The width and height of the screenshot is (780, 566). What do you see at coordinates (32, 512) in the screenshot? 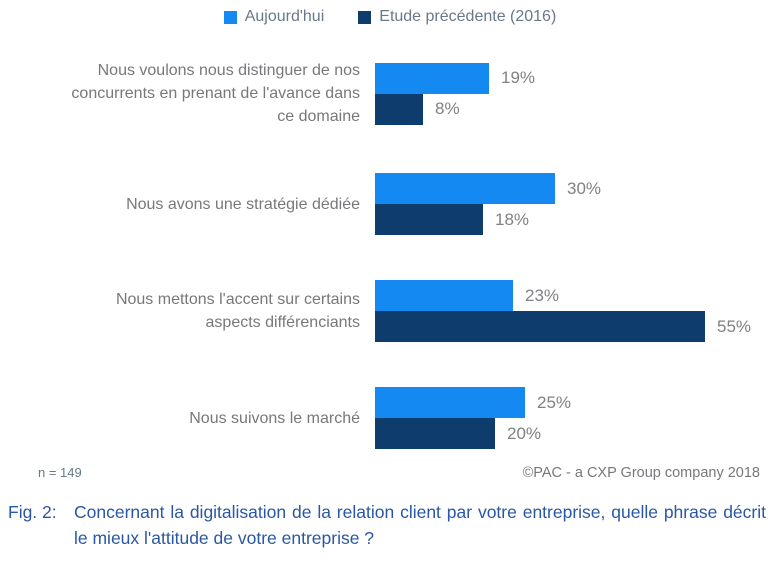
I see `caption-fig-label: Fig. 2:` at bounding box center [32, 512].